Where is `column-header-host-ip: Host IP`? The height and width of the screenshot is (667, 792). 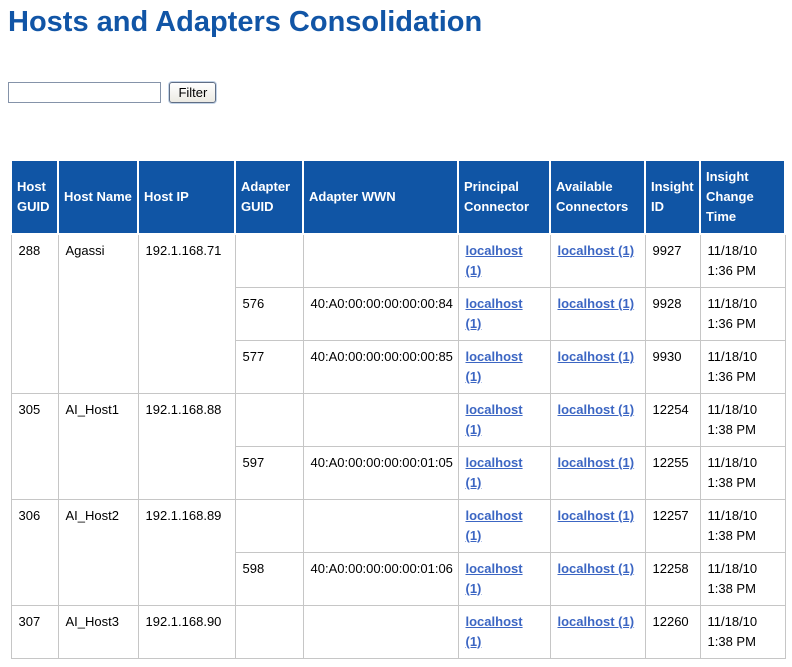
column-header-host-ip: Host IP is located at coordinates (186, 197).